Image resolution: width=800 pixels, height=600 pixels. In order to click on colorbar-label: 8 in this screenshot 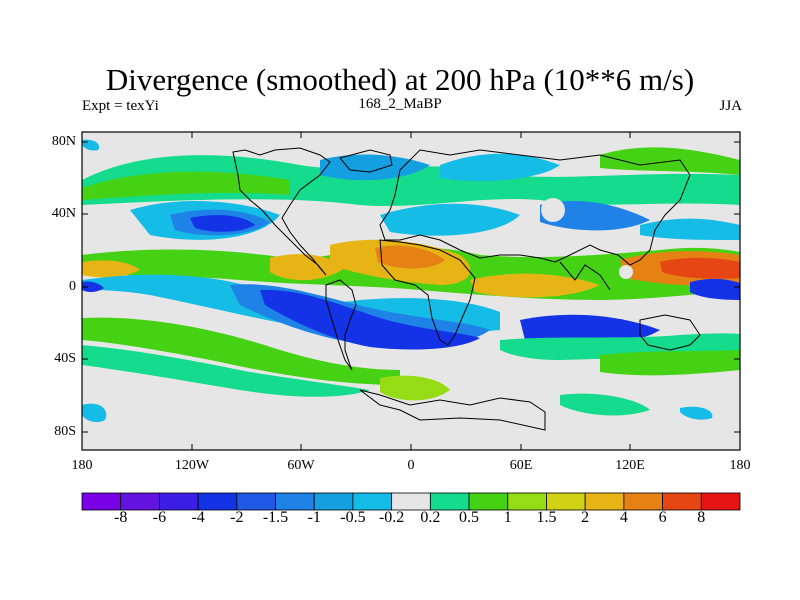, I will do `click(701, 517)`.